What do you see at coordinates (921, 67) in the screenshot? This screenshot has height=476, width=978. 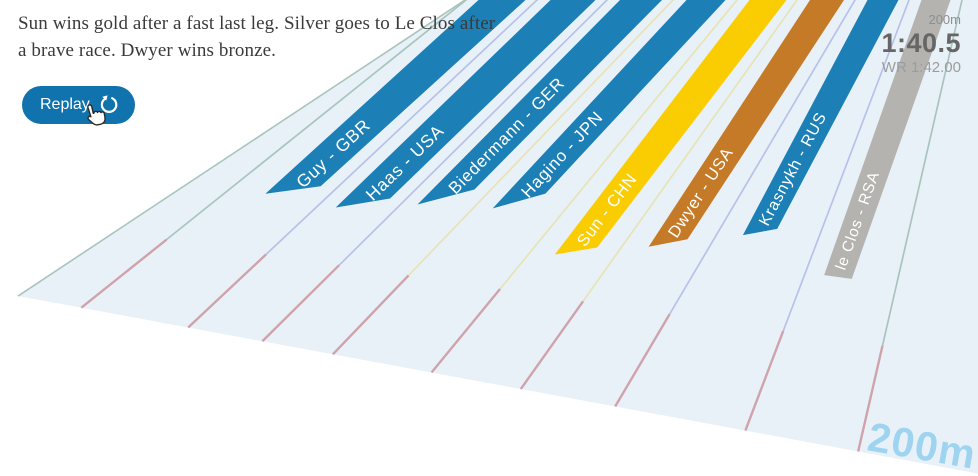 I see `clock-world-record: WR 1:42.00` at bounding box center [921, 67].